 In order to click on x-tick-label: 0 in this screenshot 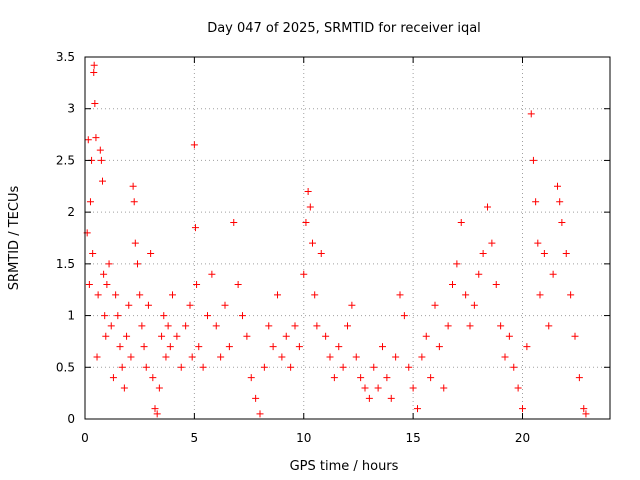, I will do `click(85, 438)`.